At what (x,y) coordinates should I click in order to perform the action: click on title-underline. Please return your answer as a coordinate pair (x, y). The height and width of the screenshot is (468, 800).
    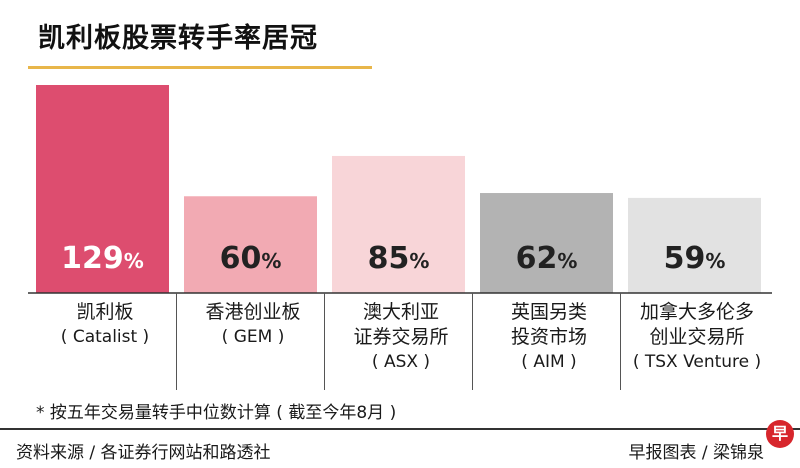
    Looking at the image, I should click on (200, 67).